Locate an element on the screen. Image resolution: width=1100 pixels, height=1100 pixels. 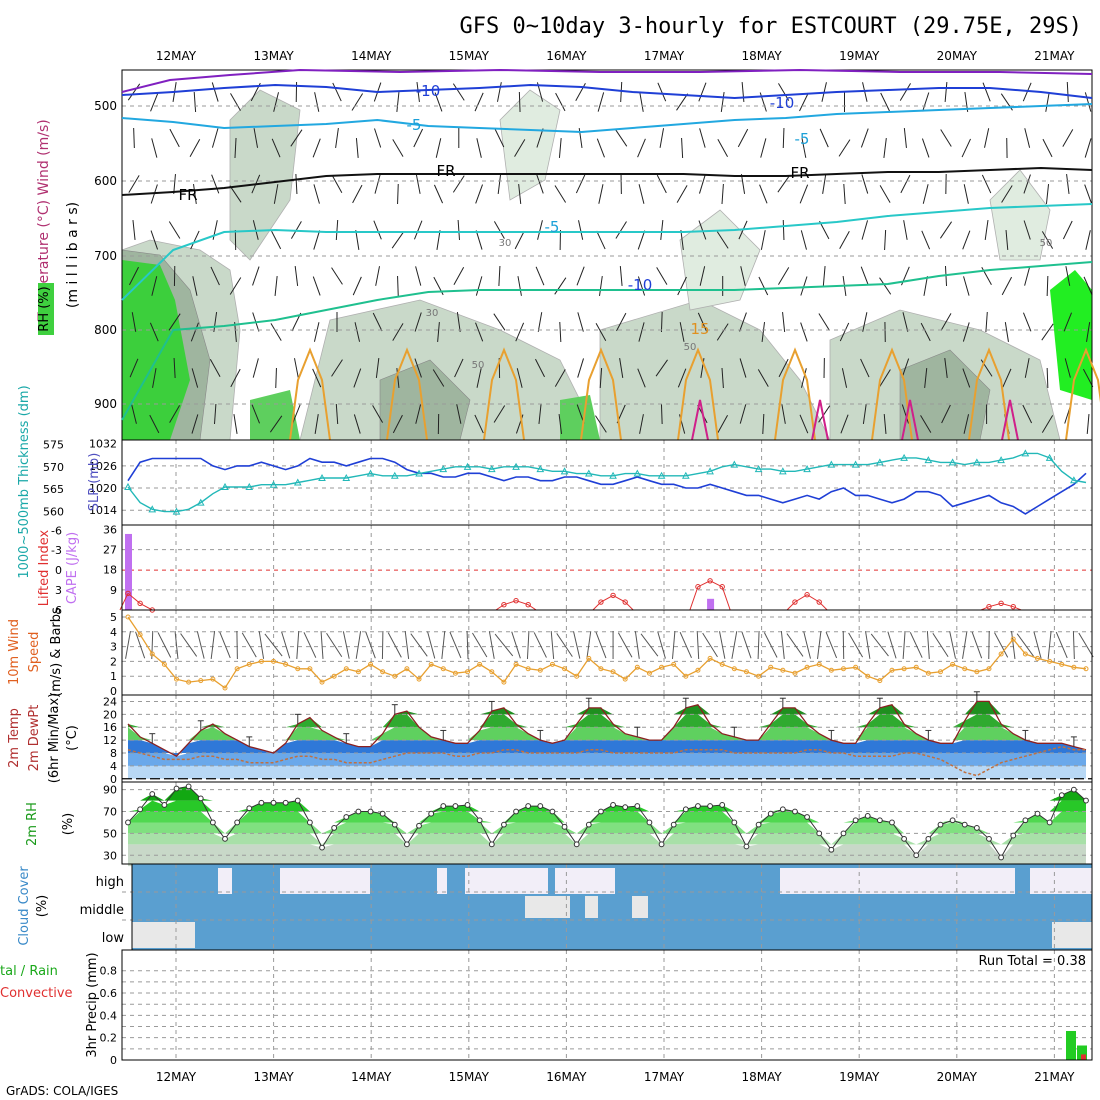
date-label-top: 20MAY is located at coordinates (957, 56).